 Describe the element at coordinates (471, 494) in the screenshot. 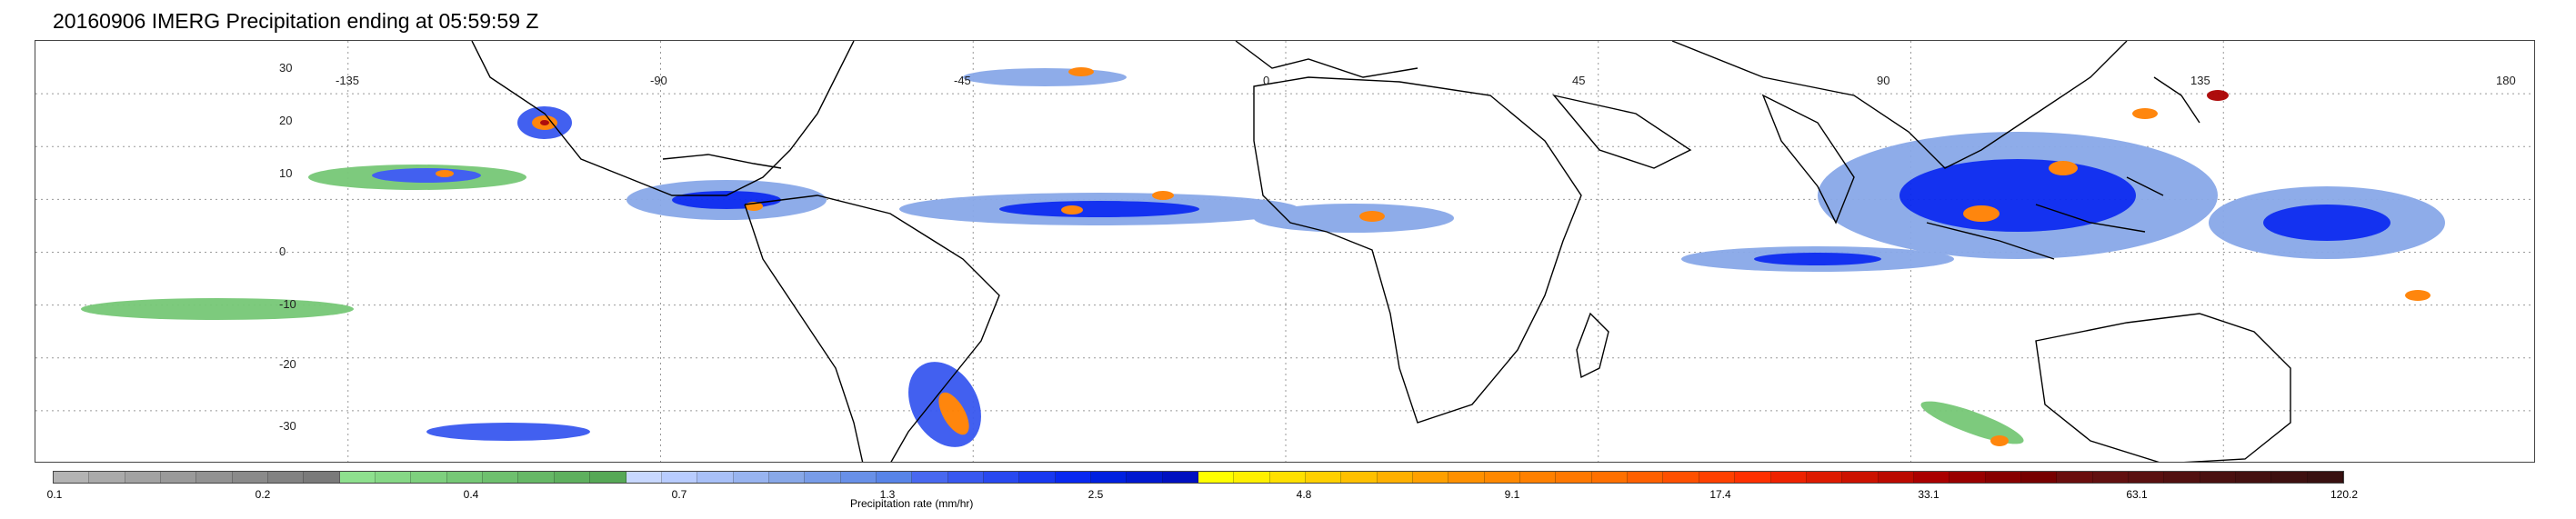

I see `colorbar-tick-2: 0.4` at that location.